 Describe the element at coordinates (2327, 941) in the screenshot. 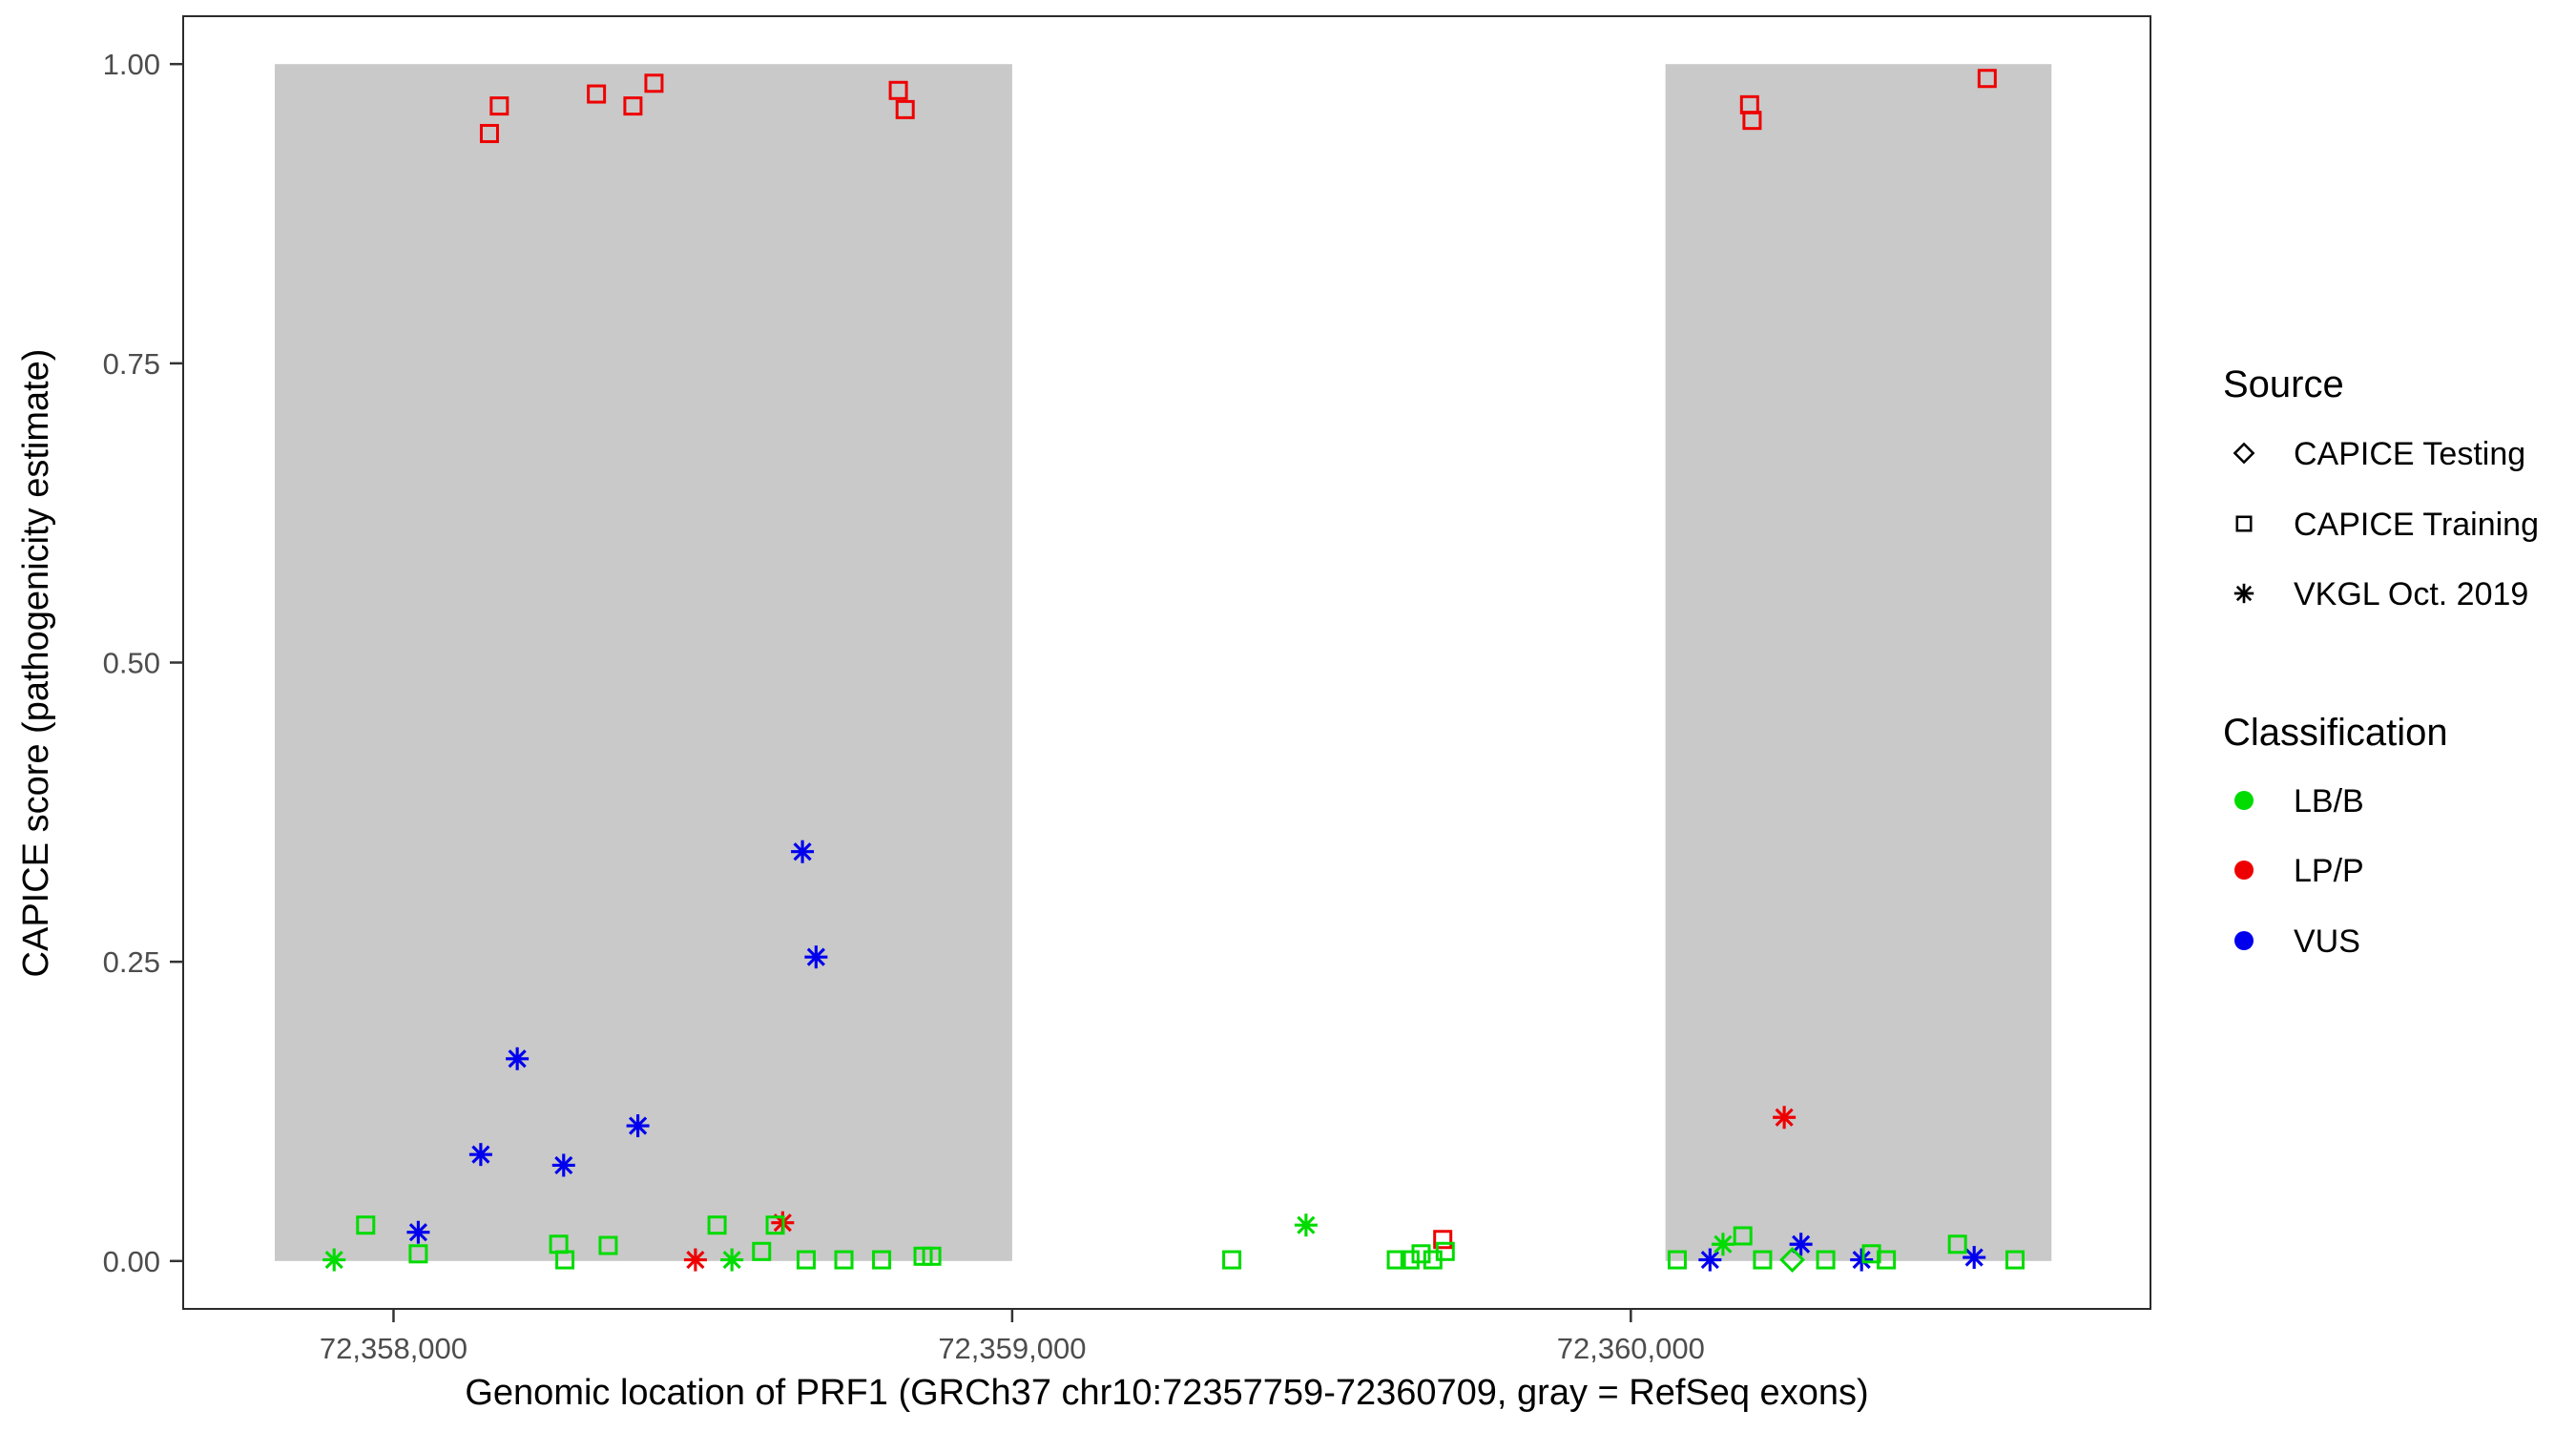

I see `legend-item-label: VUS` at that location.